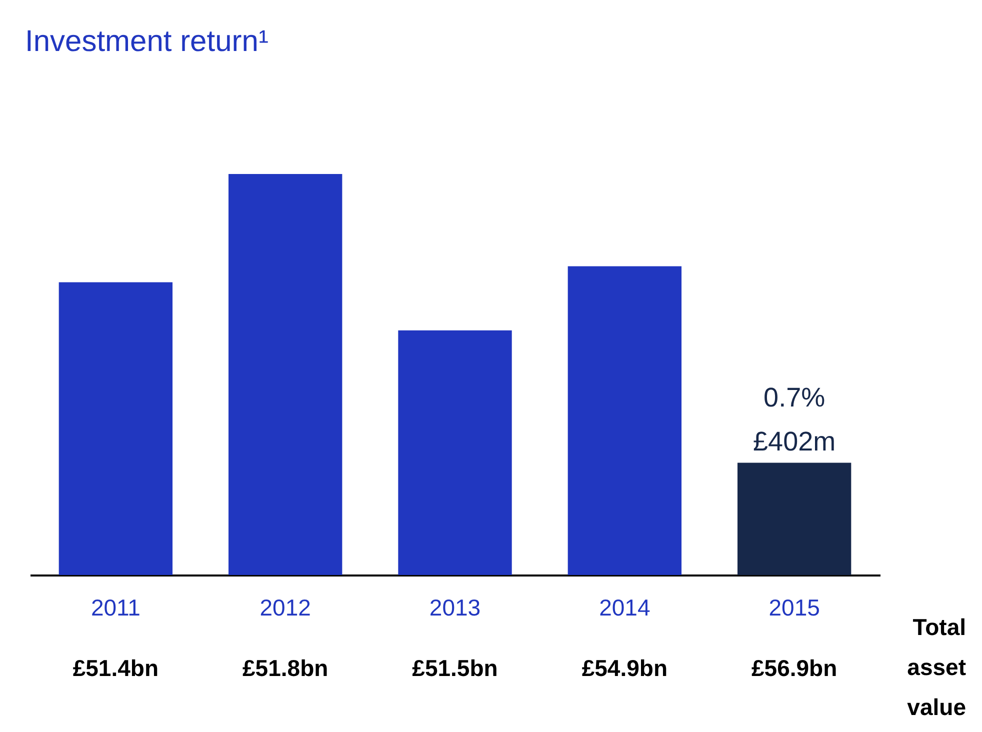 The height and width of the screenshot is (732, 982). I want to click on text: £51.4bn, so click(115, 668).